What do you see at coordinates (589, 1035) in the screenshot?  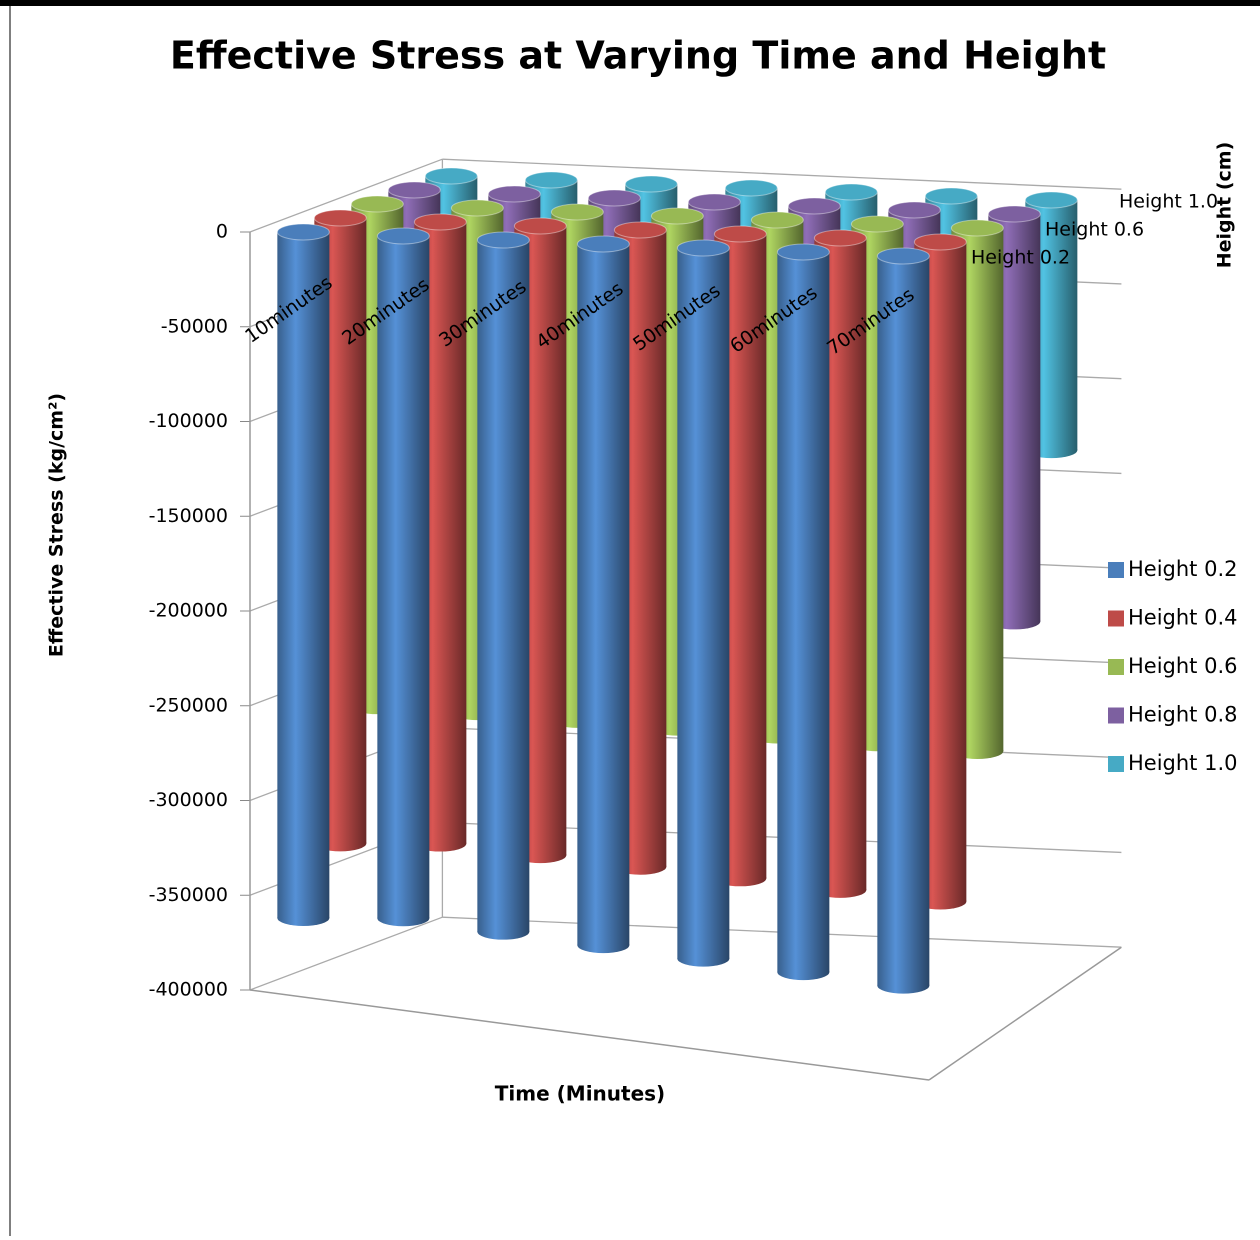 I see `floor-front` at bounding box center [589, 1035].